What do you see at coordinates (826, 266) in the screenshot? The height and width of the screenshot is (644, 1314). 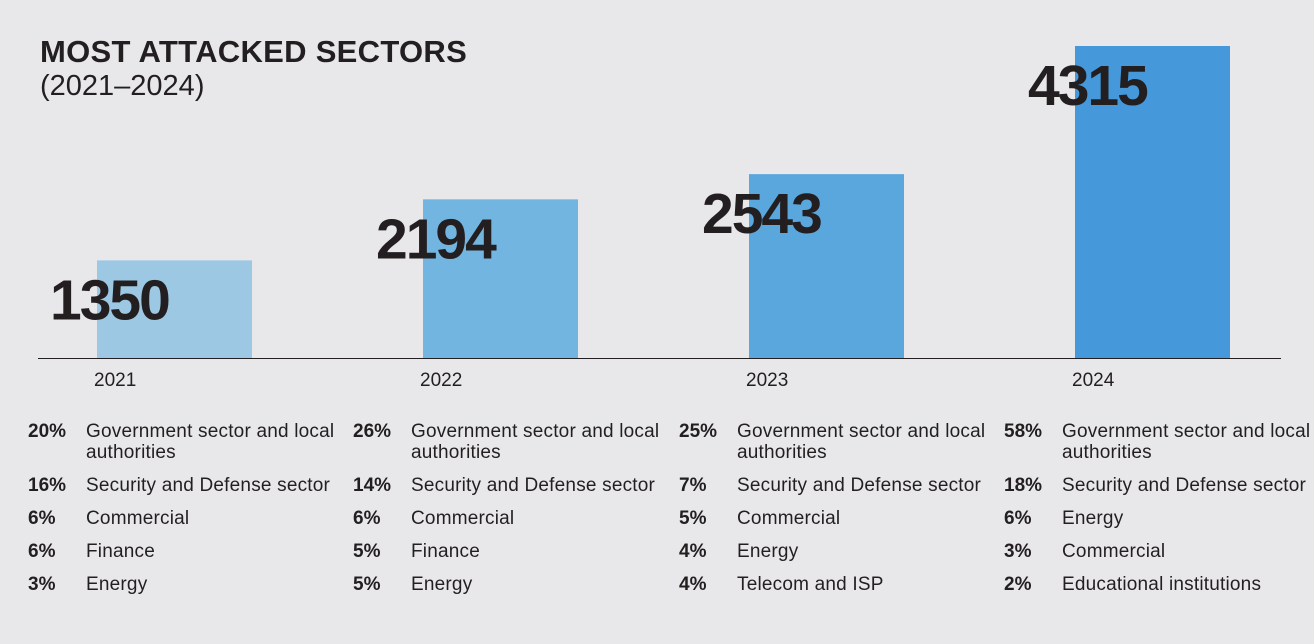 I see `bar-2023` at bounding box center [826, 266].